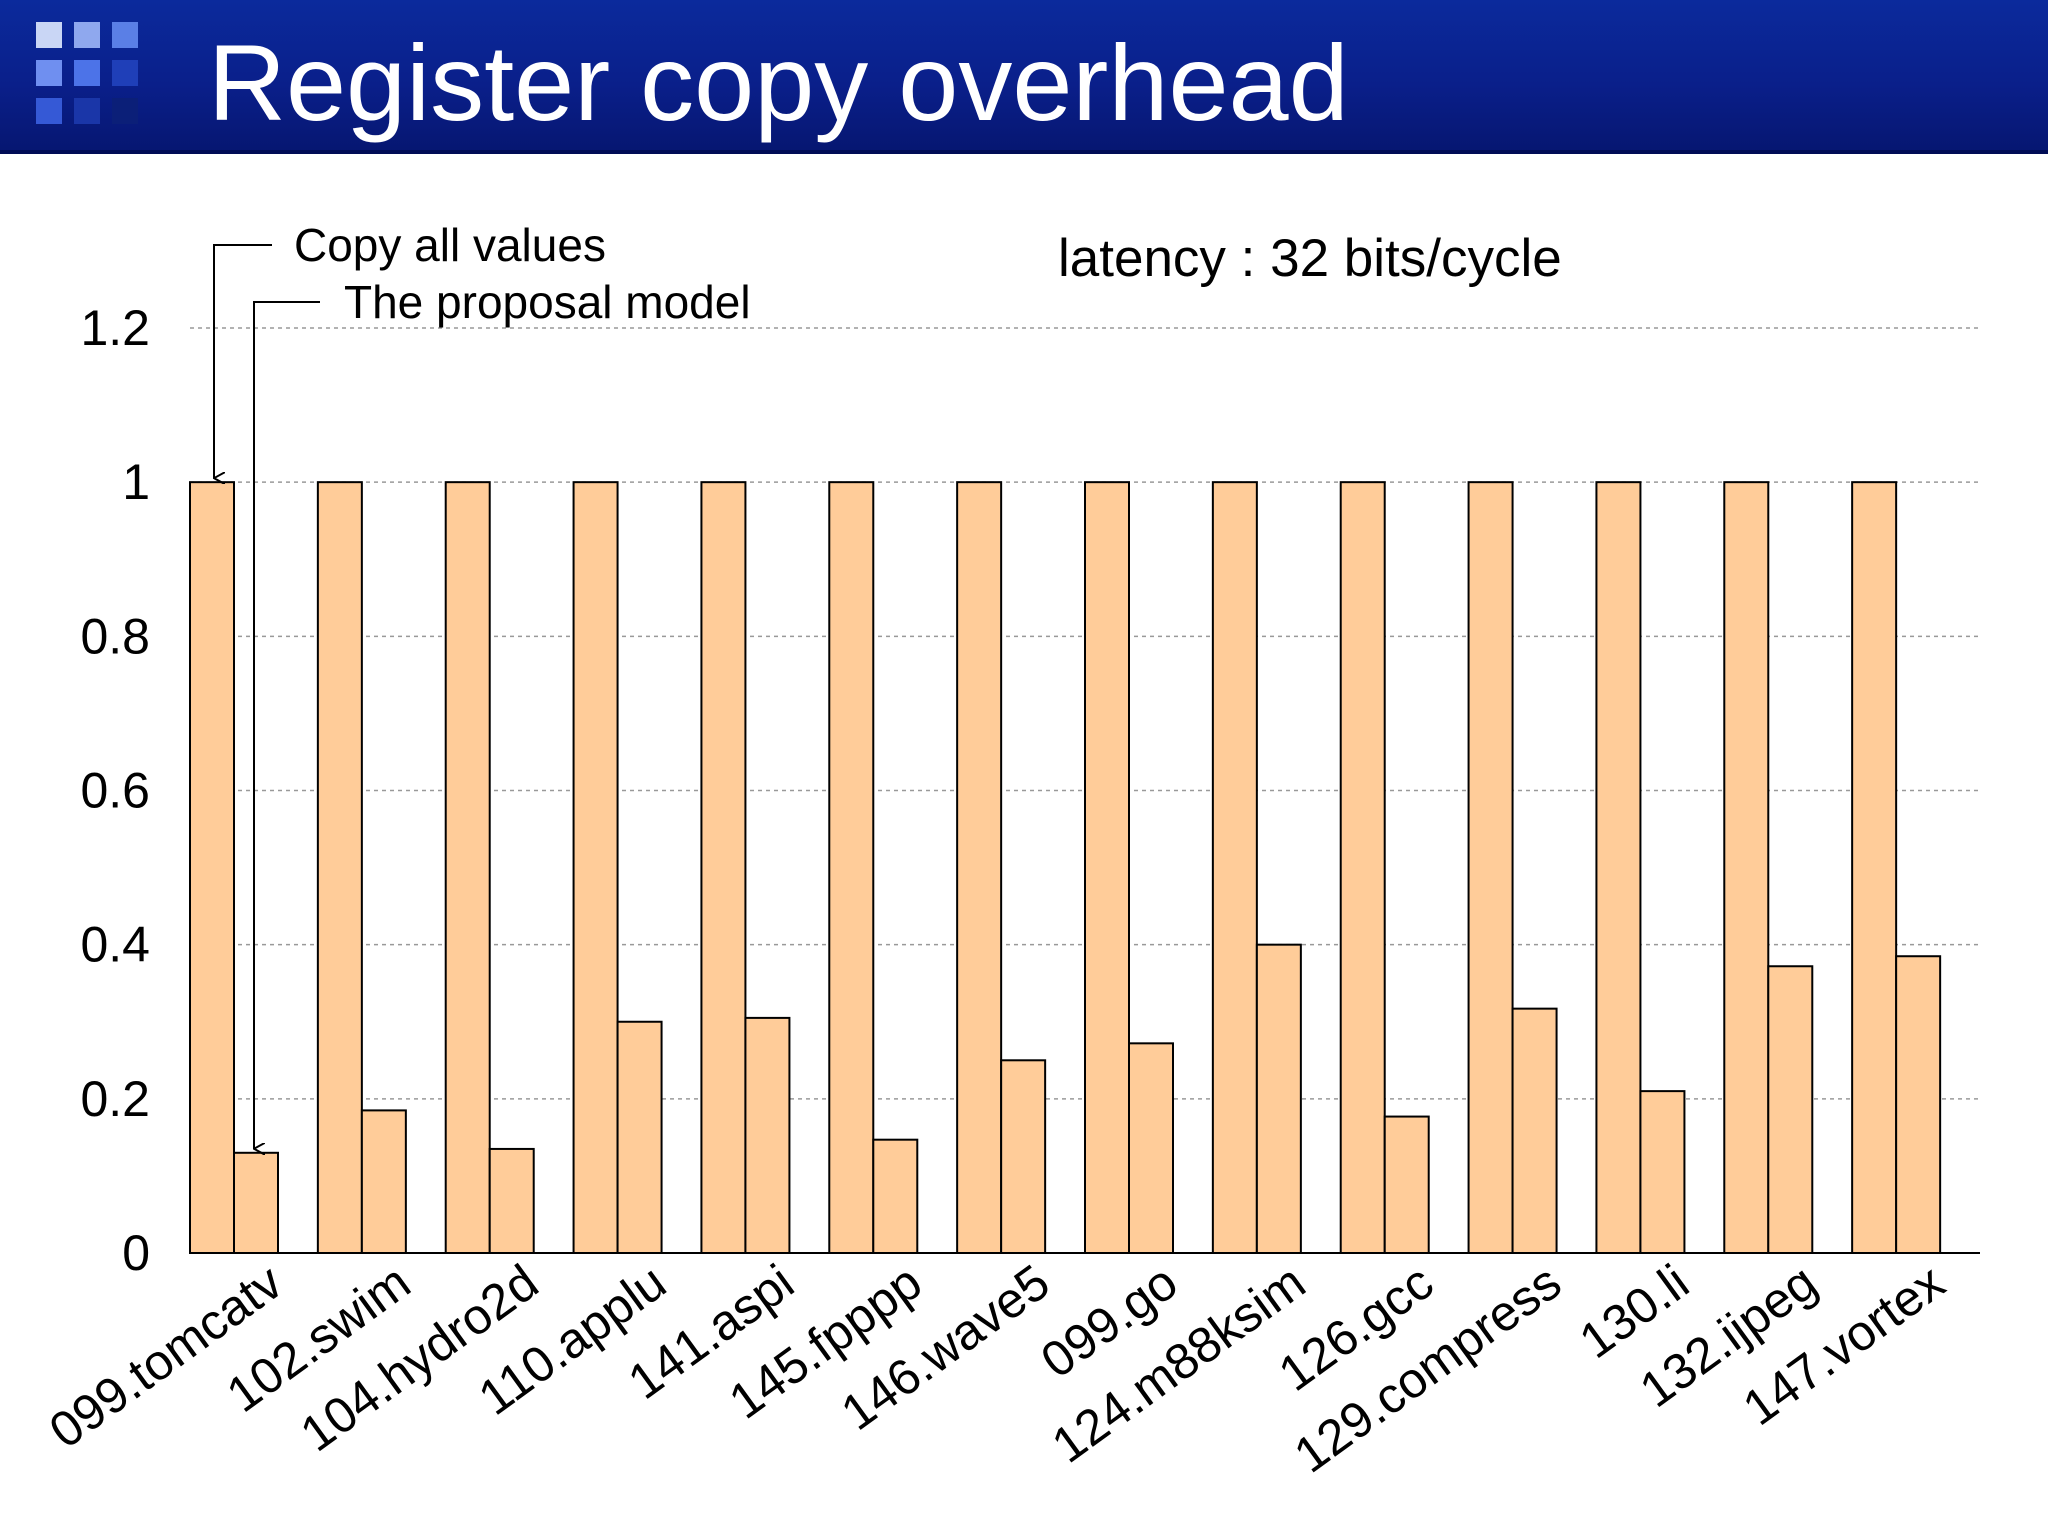 The height and width of the screenshot is (1536, 2048). What do you see at coordinates (767, 1135) in the screenshot?
I see `bar-proposal-141.aspi` at bounding box center [767, 1135].